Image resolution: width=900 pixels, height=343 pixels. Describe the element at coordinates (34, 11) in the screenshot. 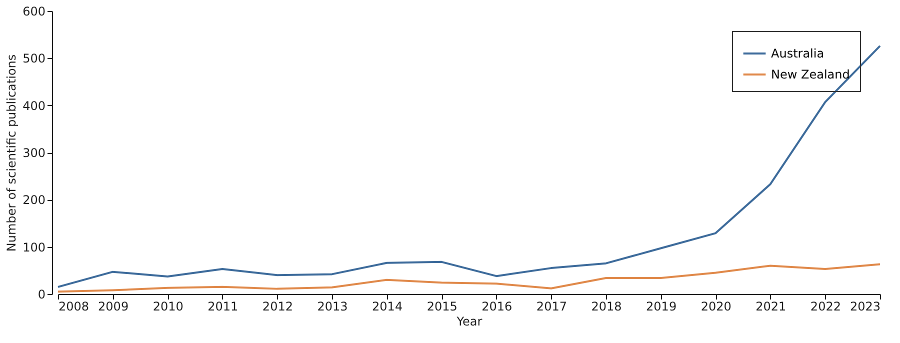

I see `y-tick-label: 600` at that location.